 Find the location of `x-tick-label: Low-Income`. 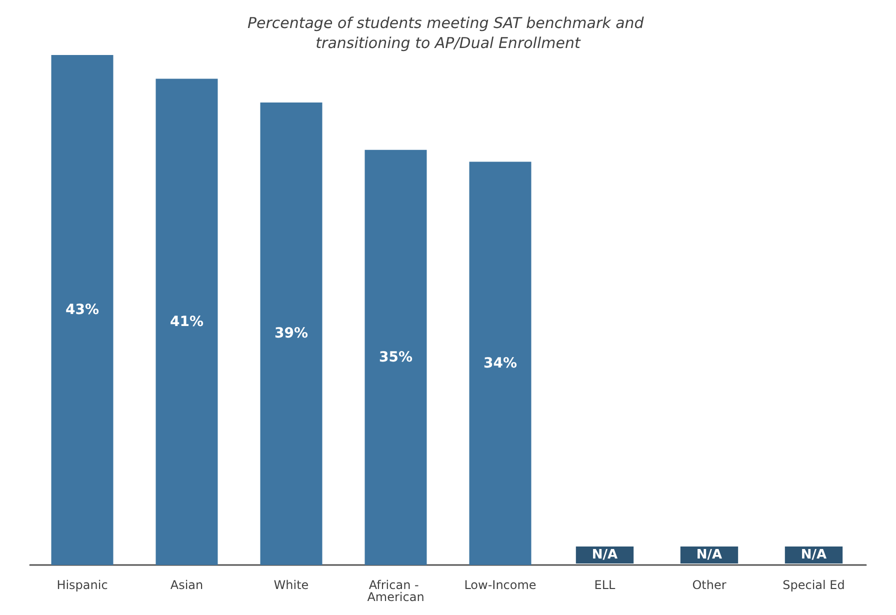

x-tick-label: Low-Income is located at coordinates (500, 585).